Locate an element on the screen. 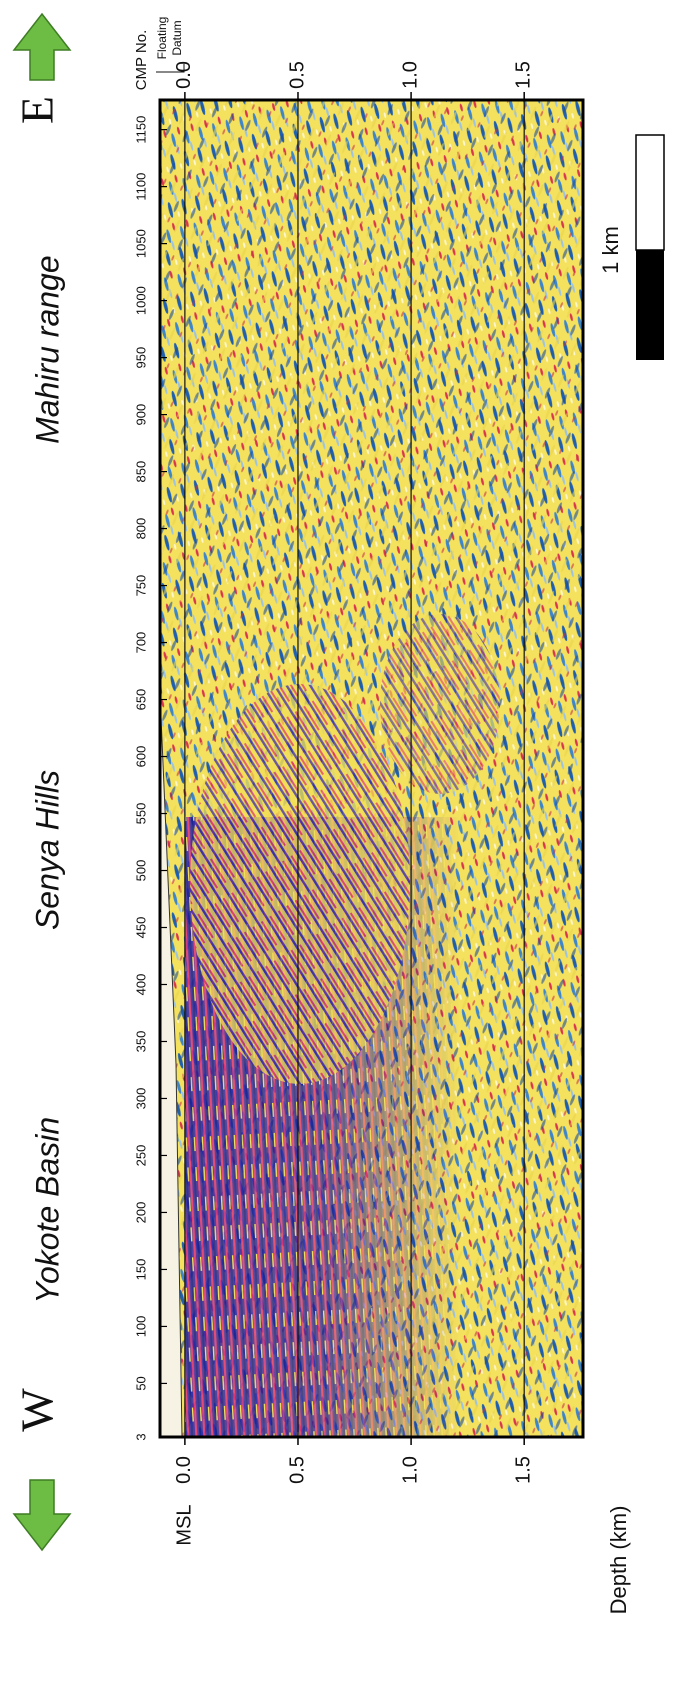  datum-line is located at coordinates (171, 1065).